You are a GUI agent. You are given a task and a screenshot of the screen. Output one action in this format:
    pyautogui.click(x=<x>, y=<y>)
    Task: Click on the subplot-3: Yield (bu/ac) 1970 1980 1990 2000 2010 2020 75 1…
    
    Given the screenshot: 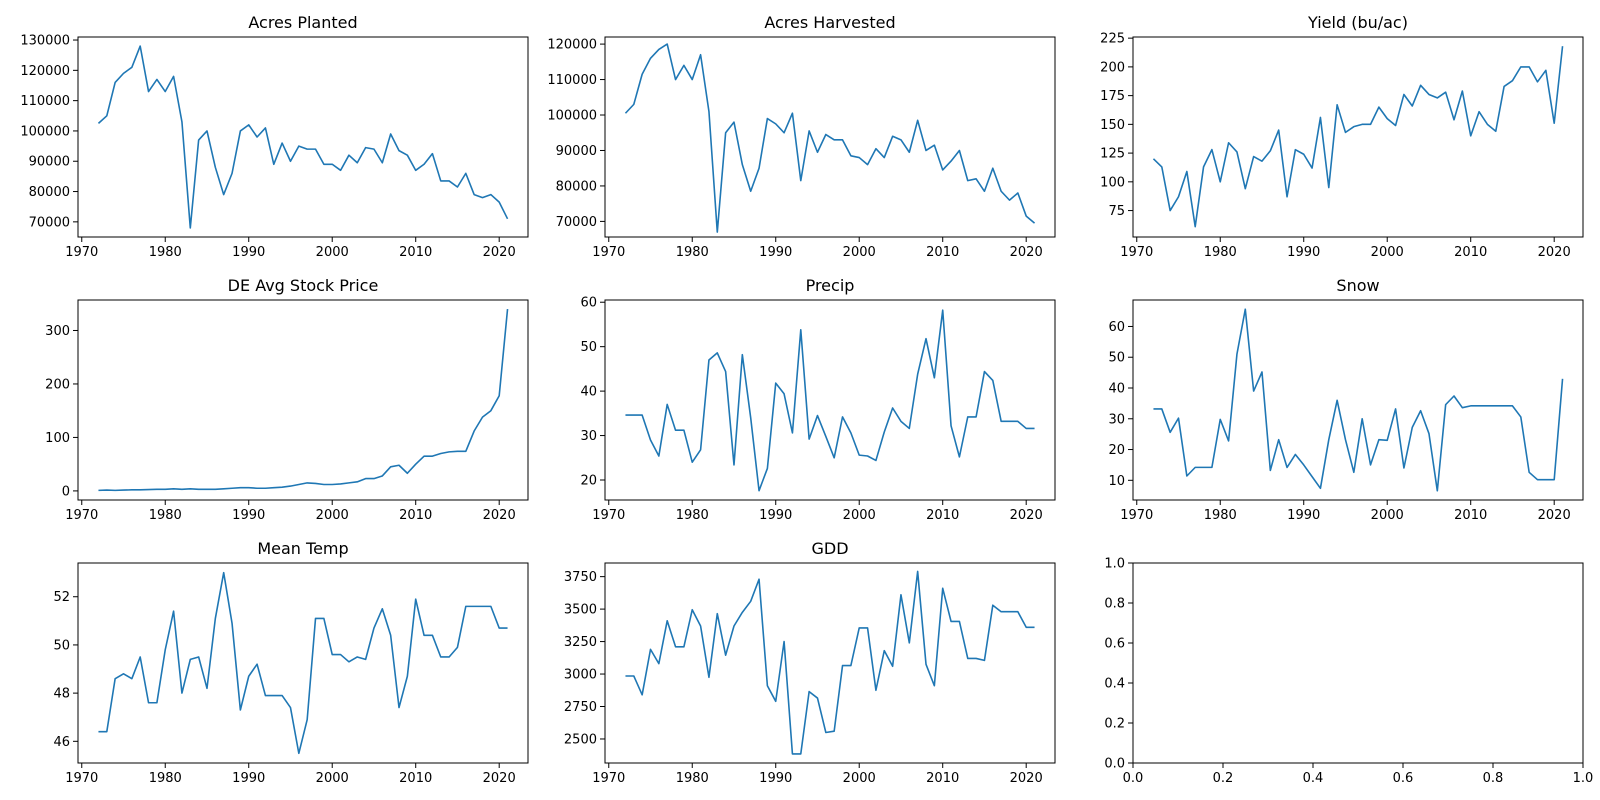 What is the action you would take?
    pyautogui.click(x=1342, y=136)
    